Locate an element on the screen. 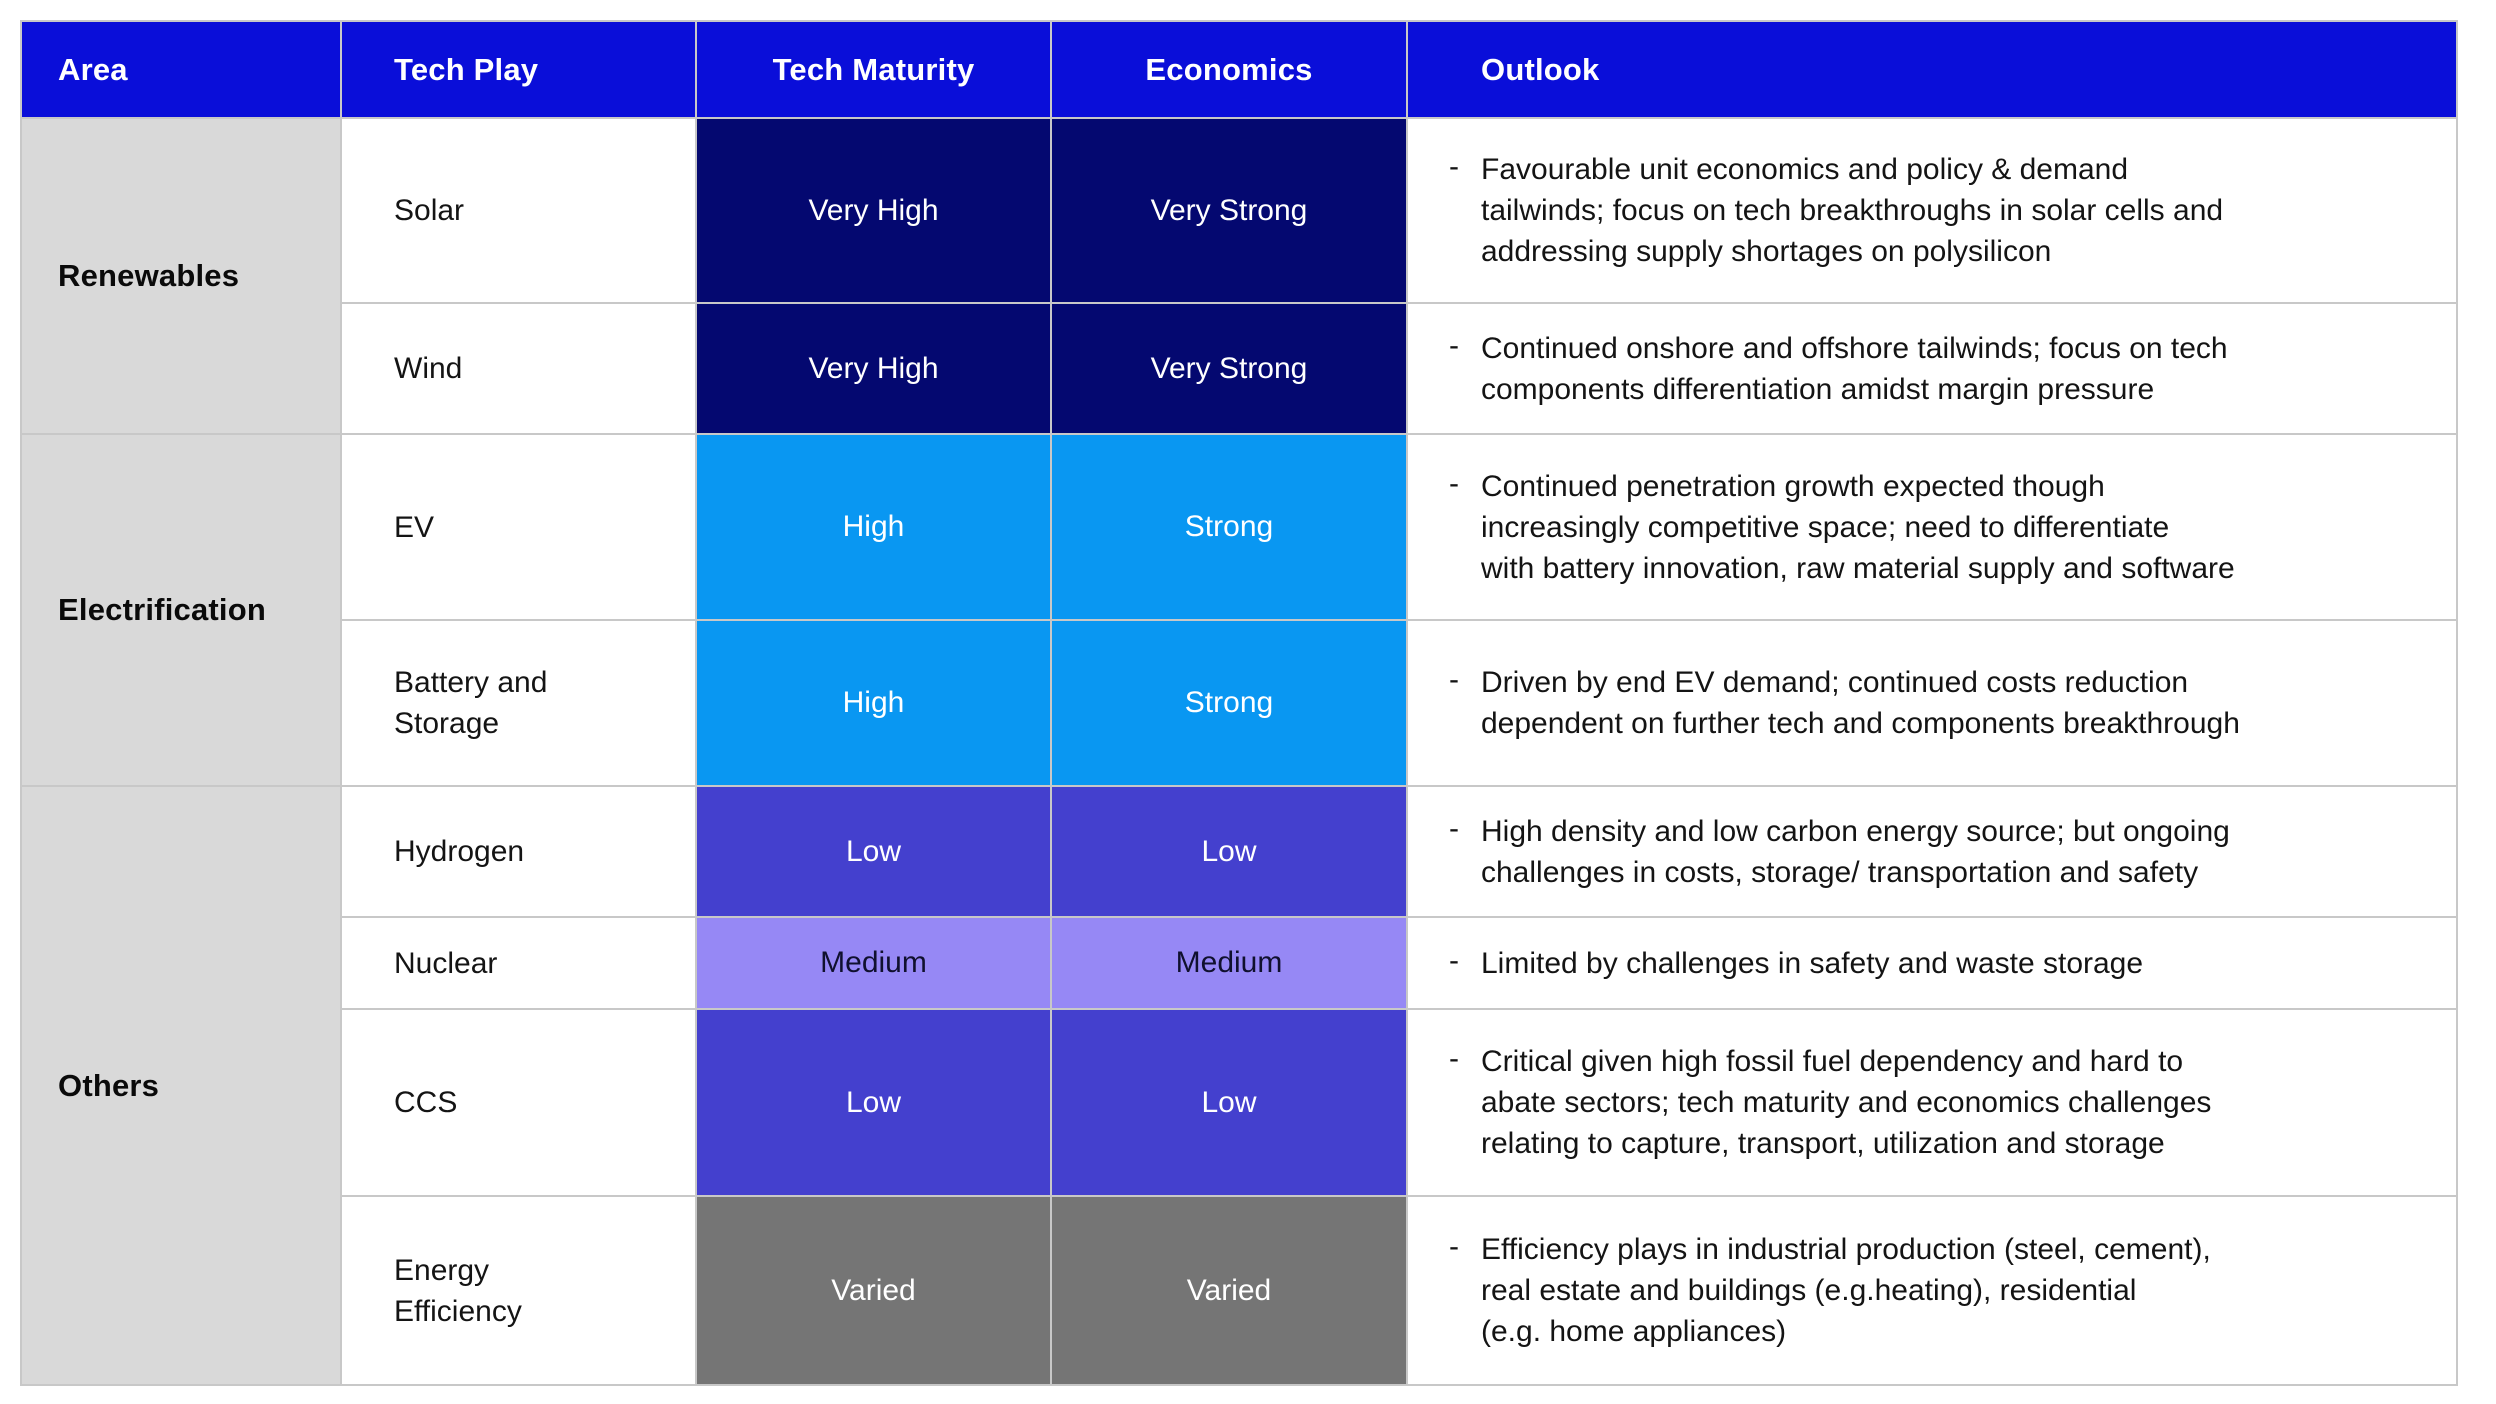 This screenshot has height=1404, width=2496. column-header-economics: Economics is located at coordinates (1229, 69).